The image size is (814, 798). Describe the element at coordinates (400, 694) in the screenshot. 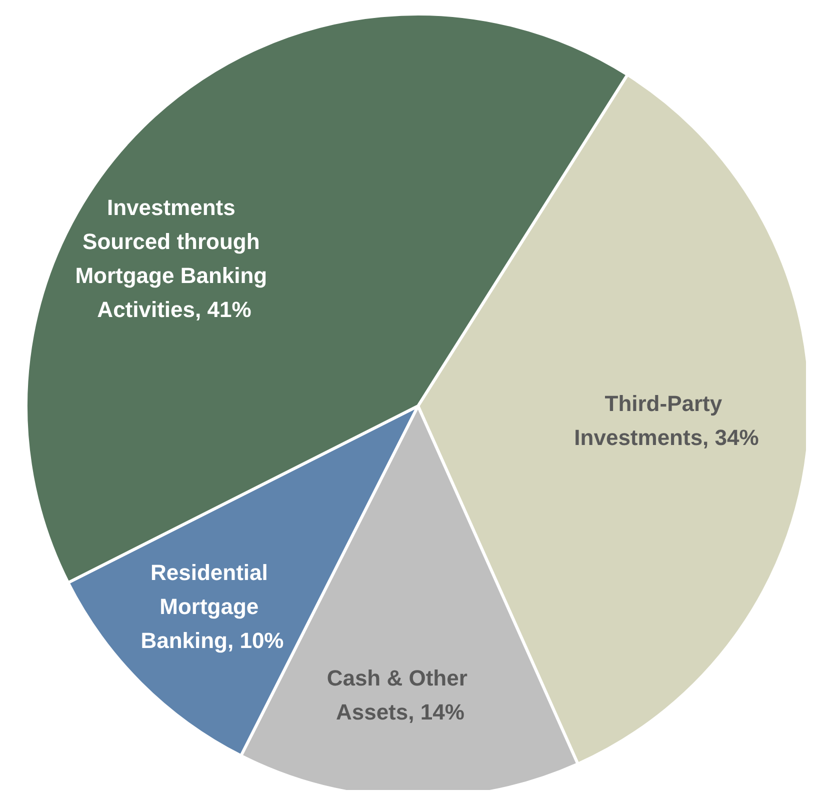

I see `slice-label: Cash & Other Assets, 14%` at that location.